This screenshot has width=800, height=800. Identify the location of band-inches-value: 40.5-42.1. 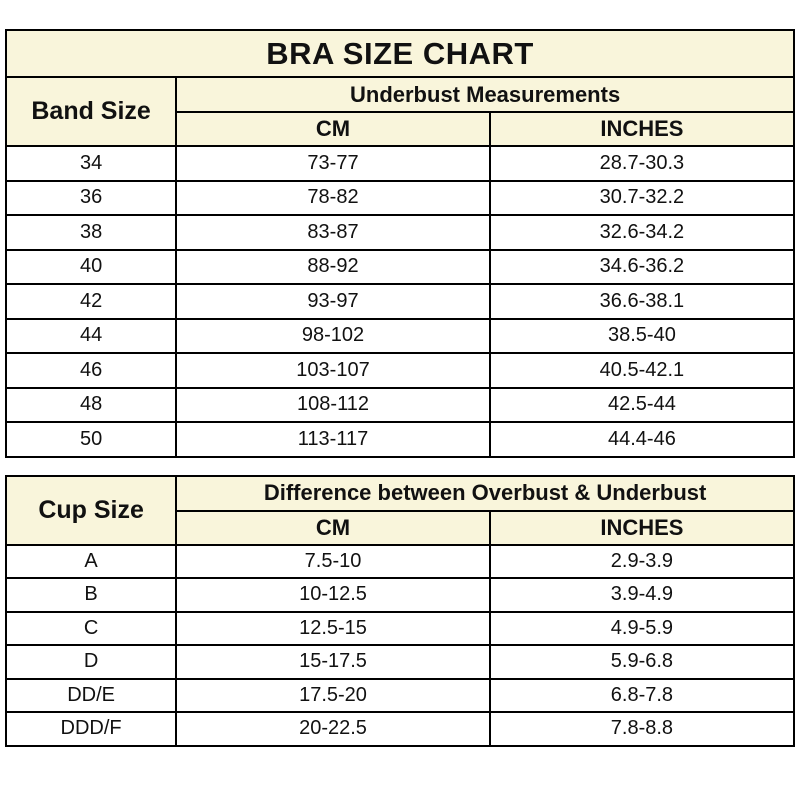
(642, 370).